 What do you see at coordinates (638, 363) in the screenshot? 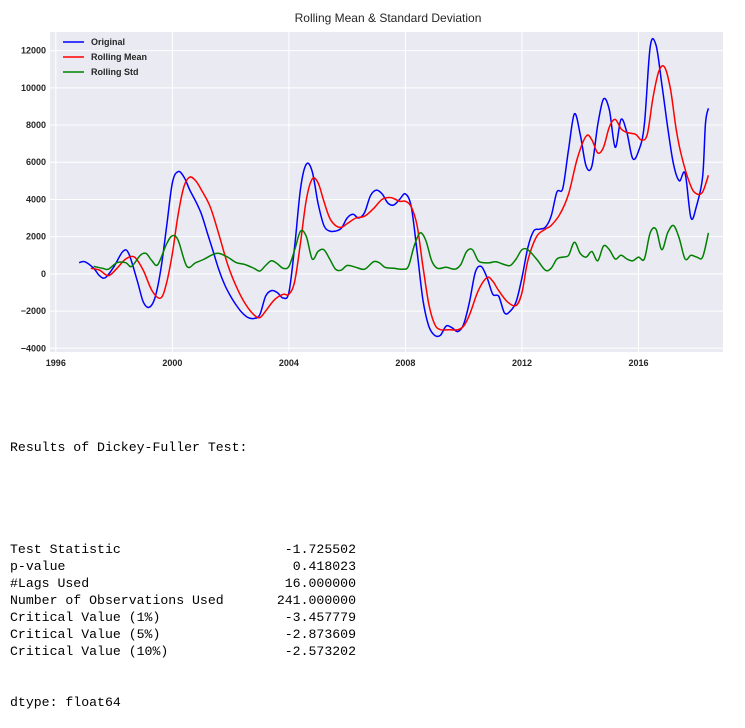
I see `x-tick-label: 2016` at bounding box center [638, 363].